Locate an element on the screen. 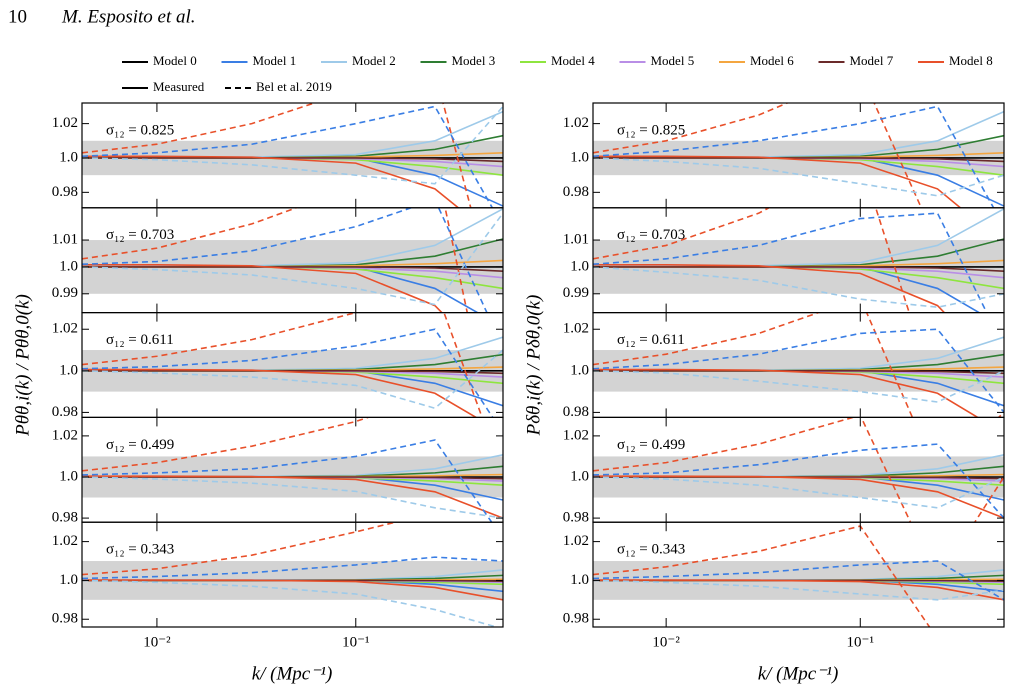  running-head: M. Esposito et al. is located at coordinates (128, 16).